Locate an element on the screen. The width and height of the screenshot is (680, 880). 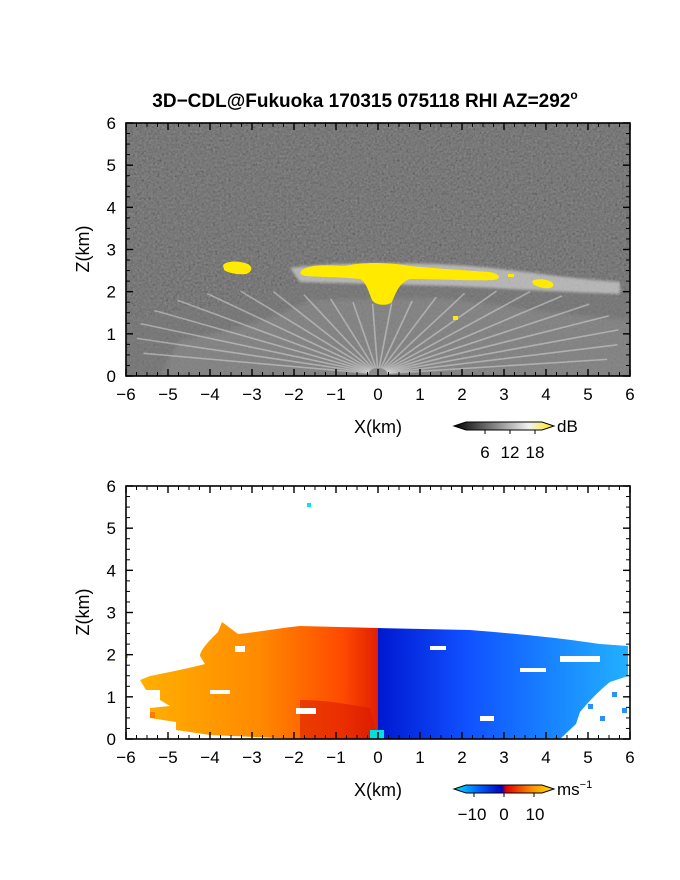
velocity-colorbar-bar is located at coordinates (504, 789).